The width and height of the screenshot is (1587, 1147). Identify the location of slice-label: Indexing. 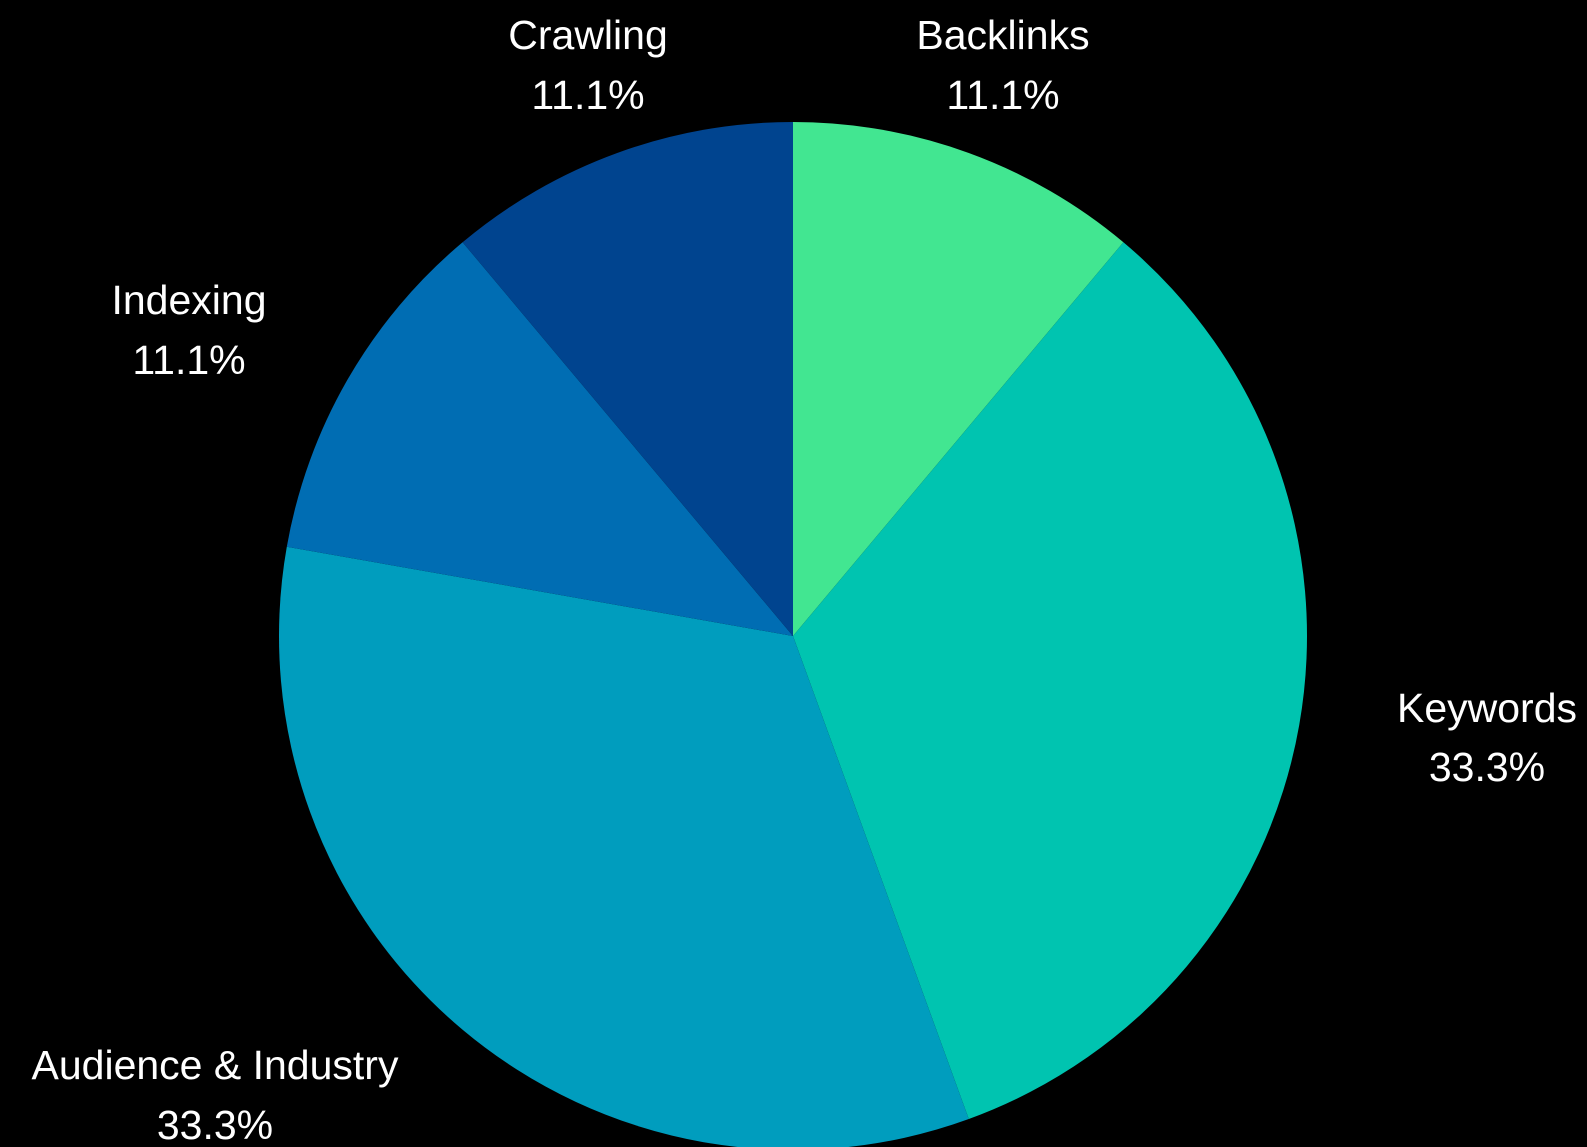
(188, 300).